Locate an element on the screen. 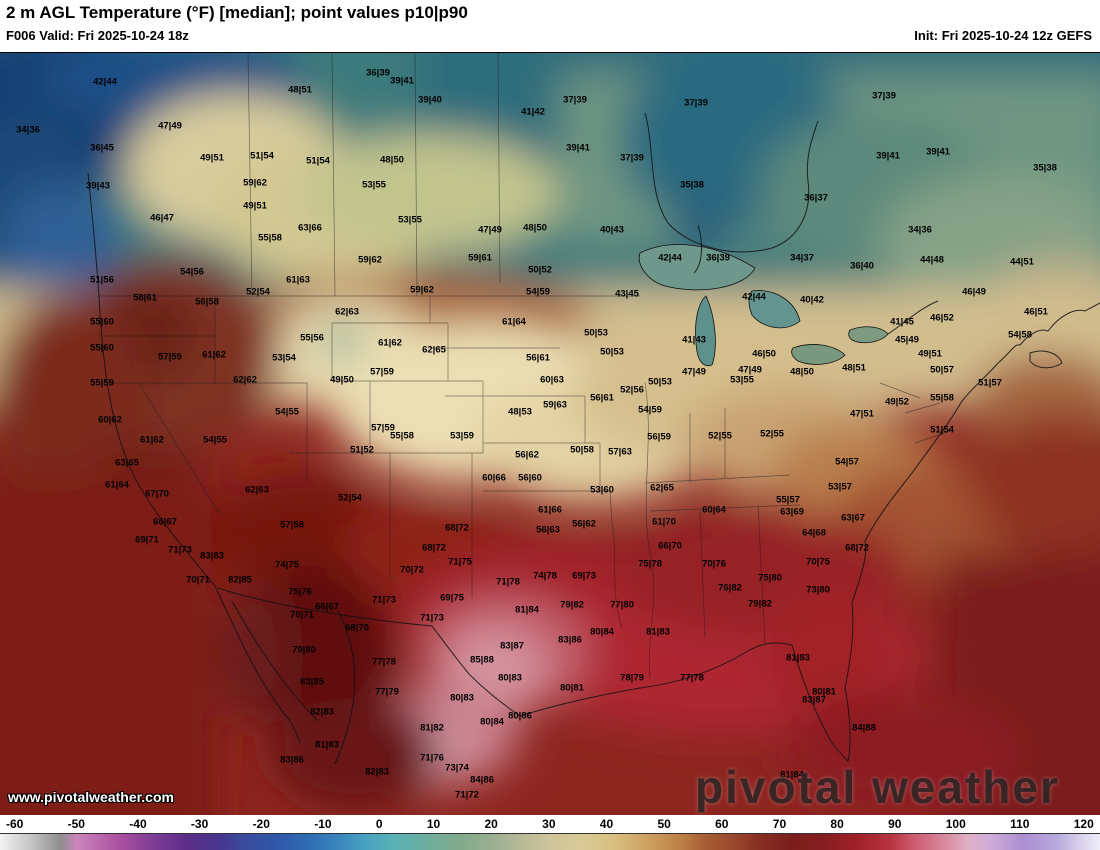 Image resolution: width=1100 pixels, height=850 pixels. colorbar-tick: 30 is located at coordinates (549, 824).